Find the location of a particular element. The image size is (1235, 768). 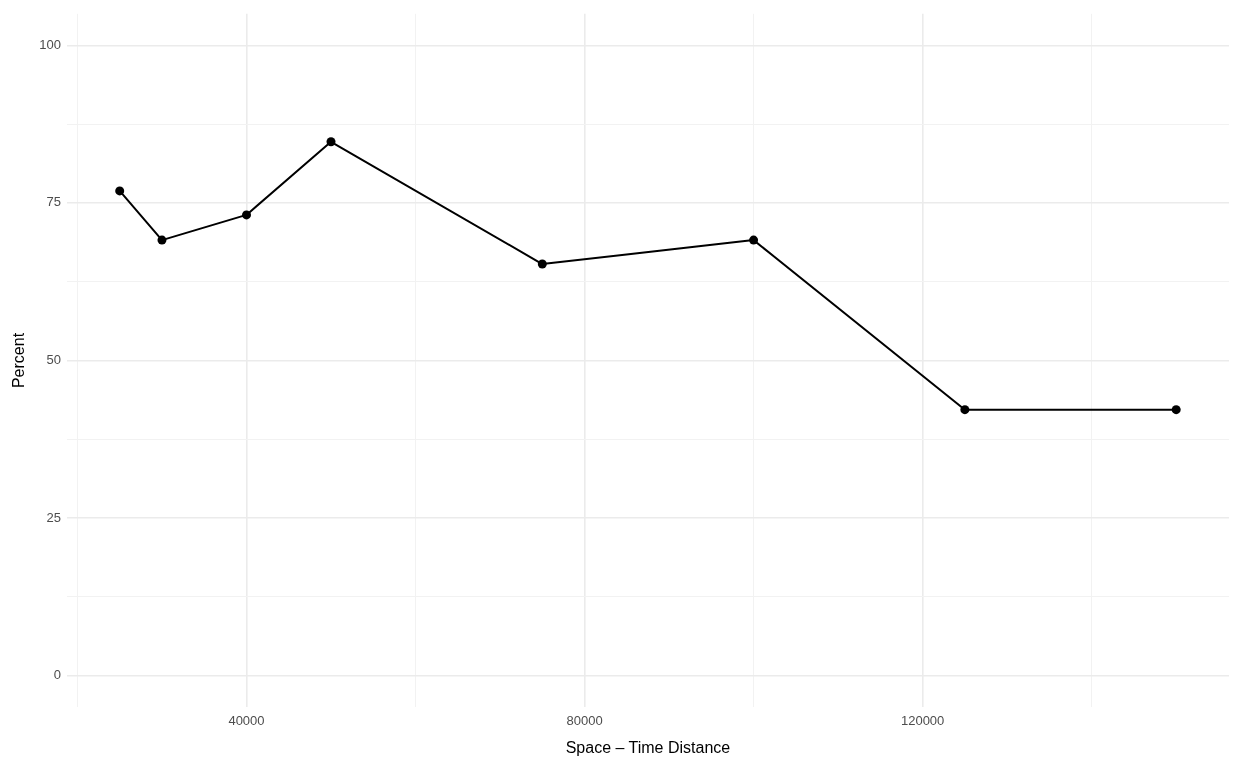

y-axis-title: Percent is located at coordinates (19, 360).